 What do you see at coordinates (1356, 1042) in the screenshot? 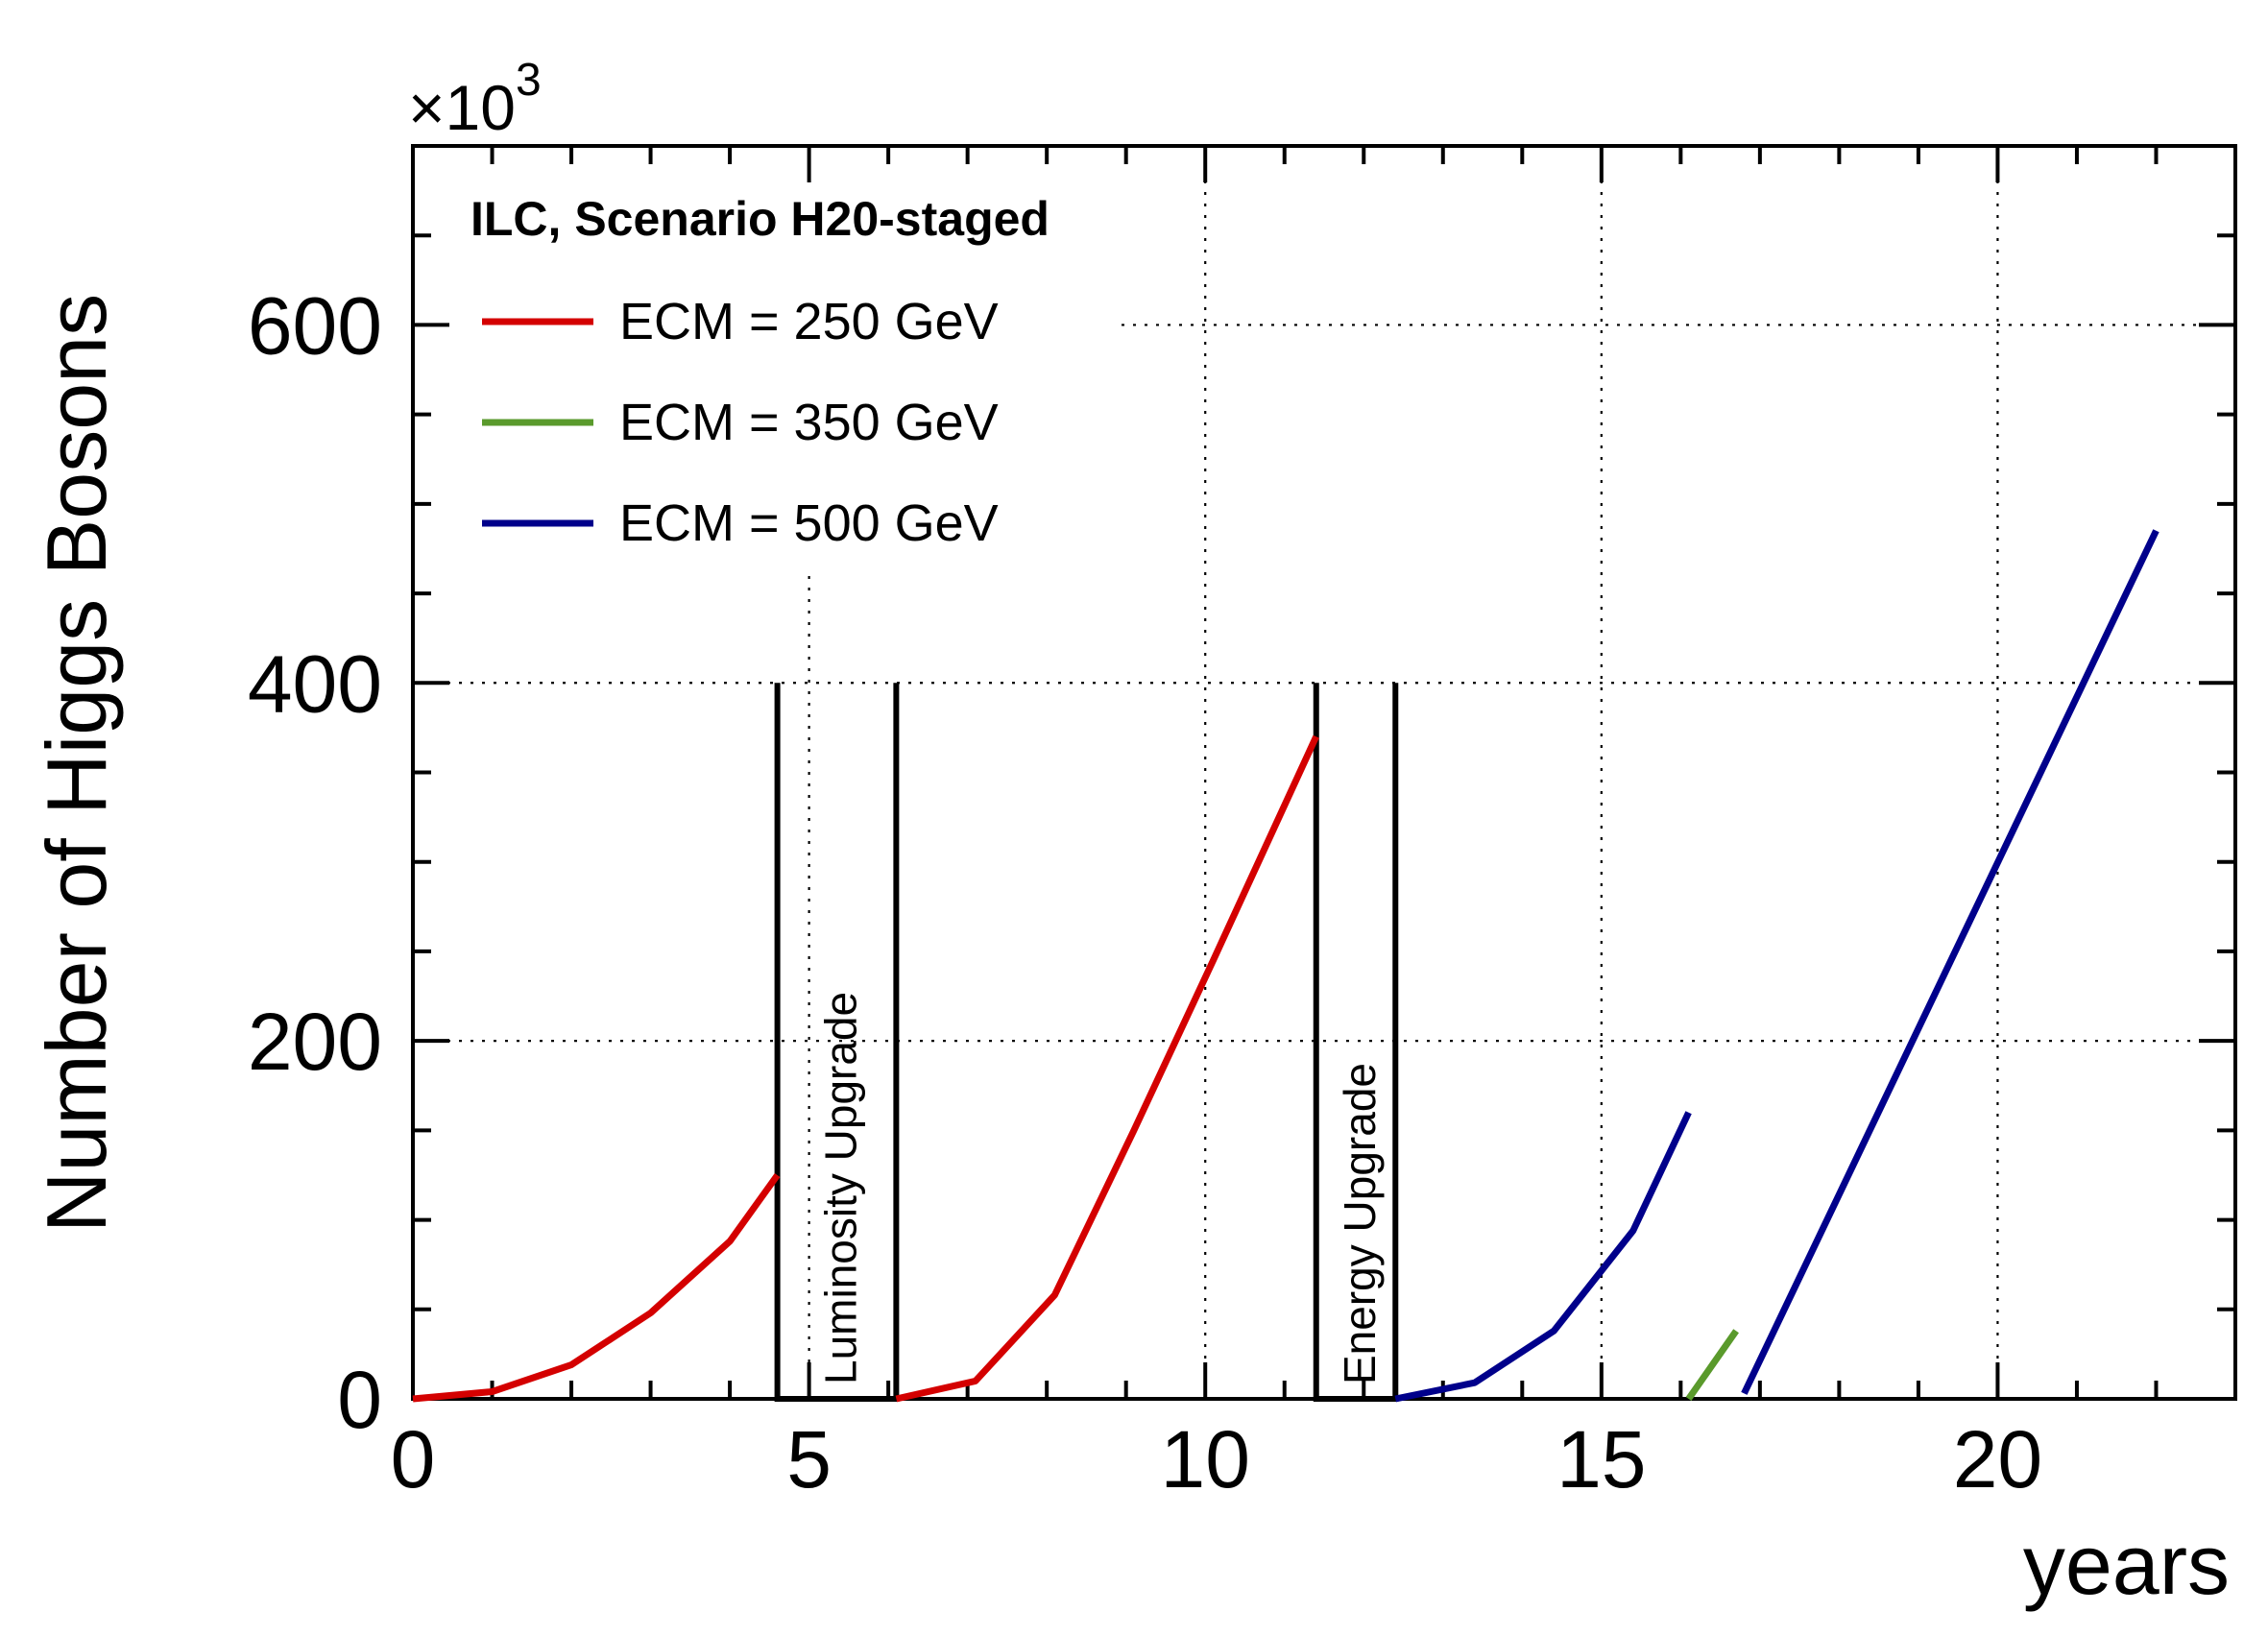
I see `annotation-box-energy-upgrade` at bounding box center [1356, 1042].